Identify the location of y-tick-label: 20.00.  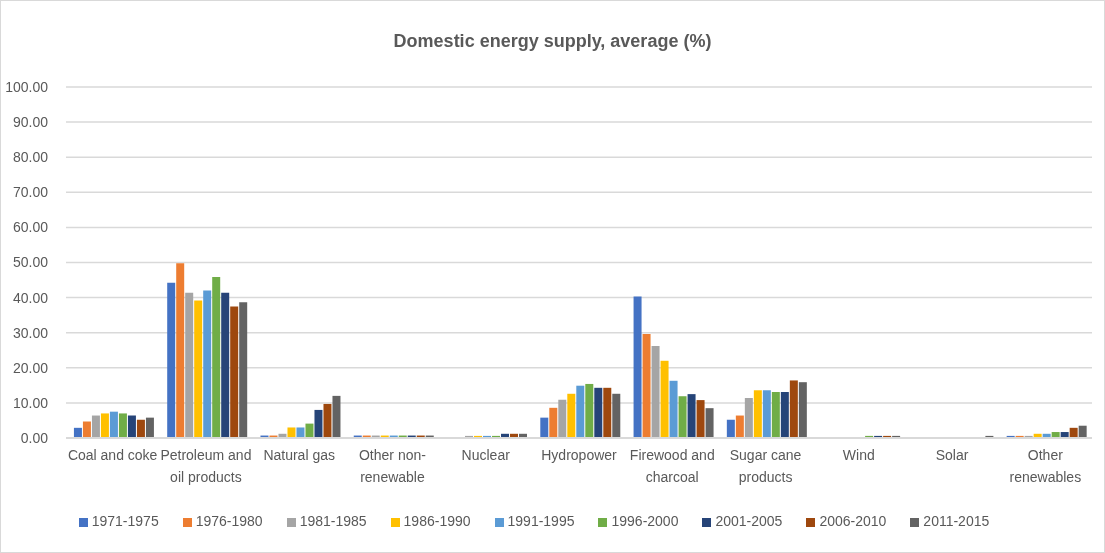
(30, 367).